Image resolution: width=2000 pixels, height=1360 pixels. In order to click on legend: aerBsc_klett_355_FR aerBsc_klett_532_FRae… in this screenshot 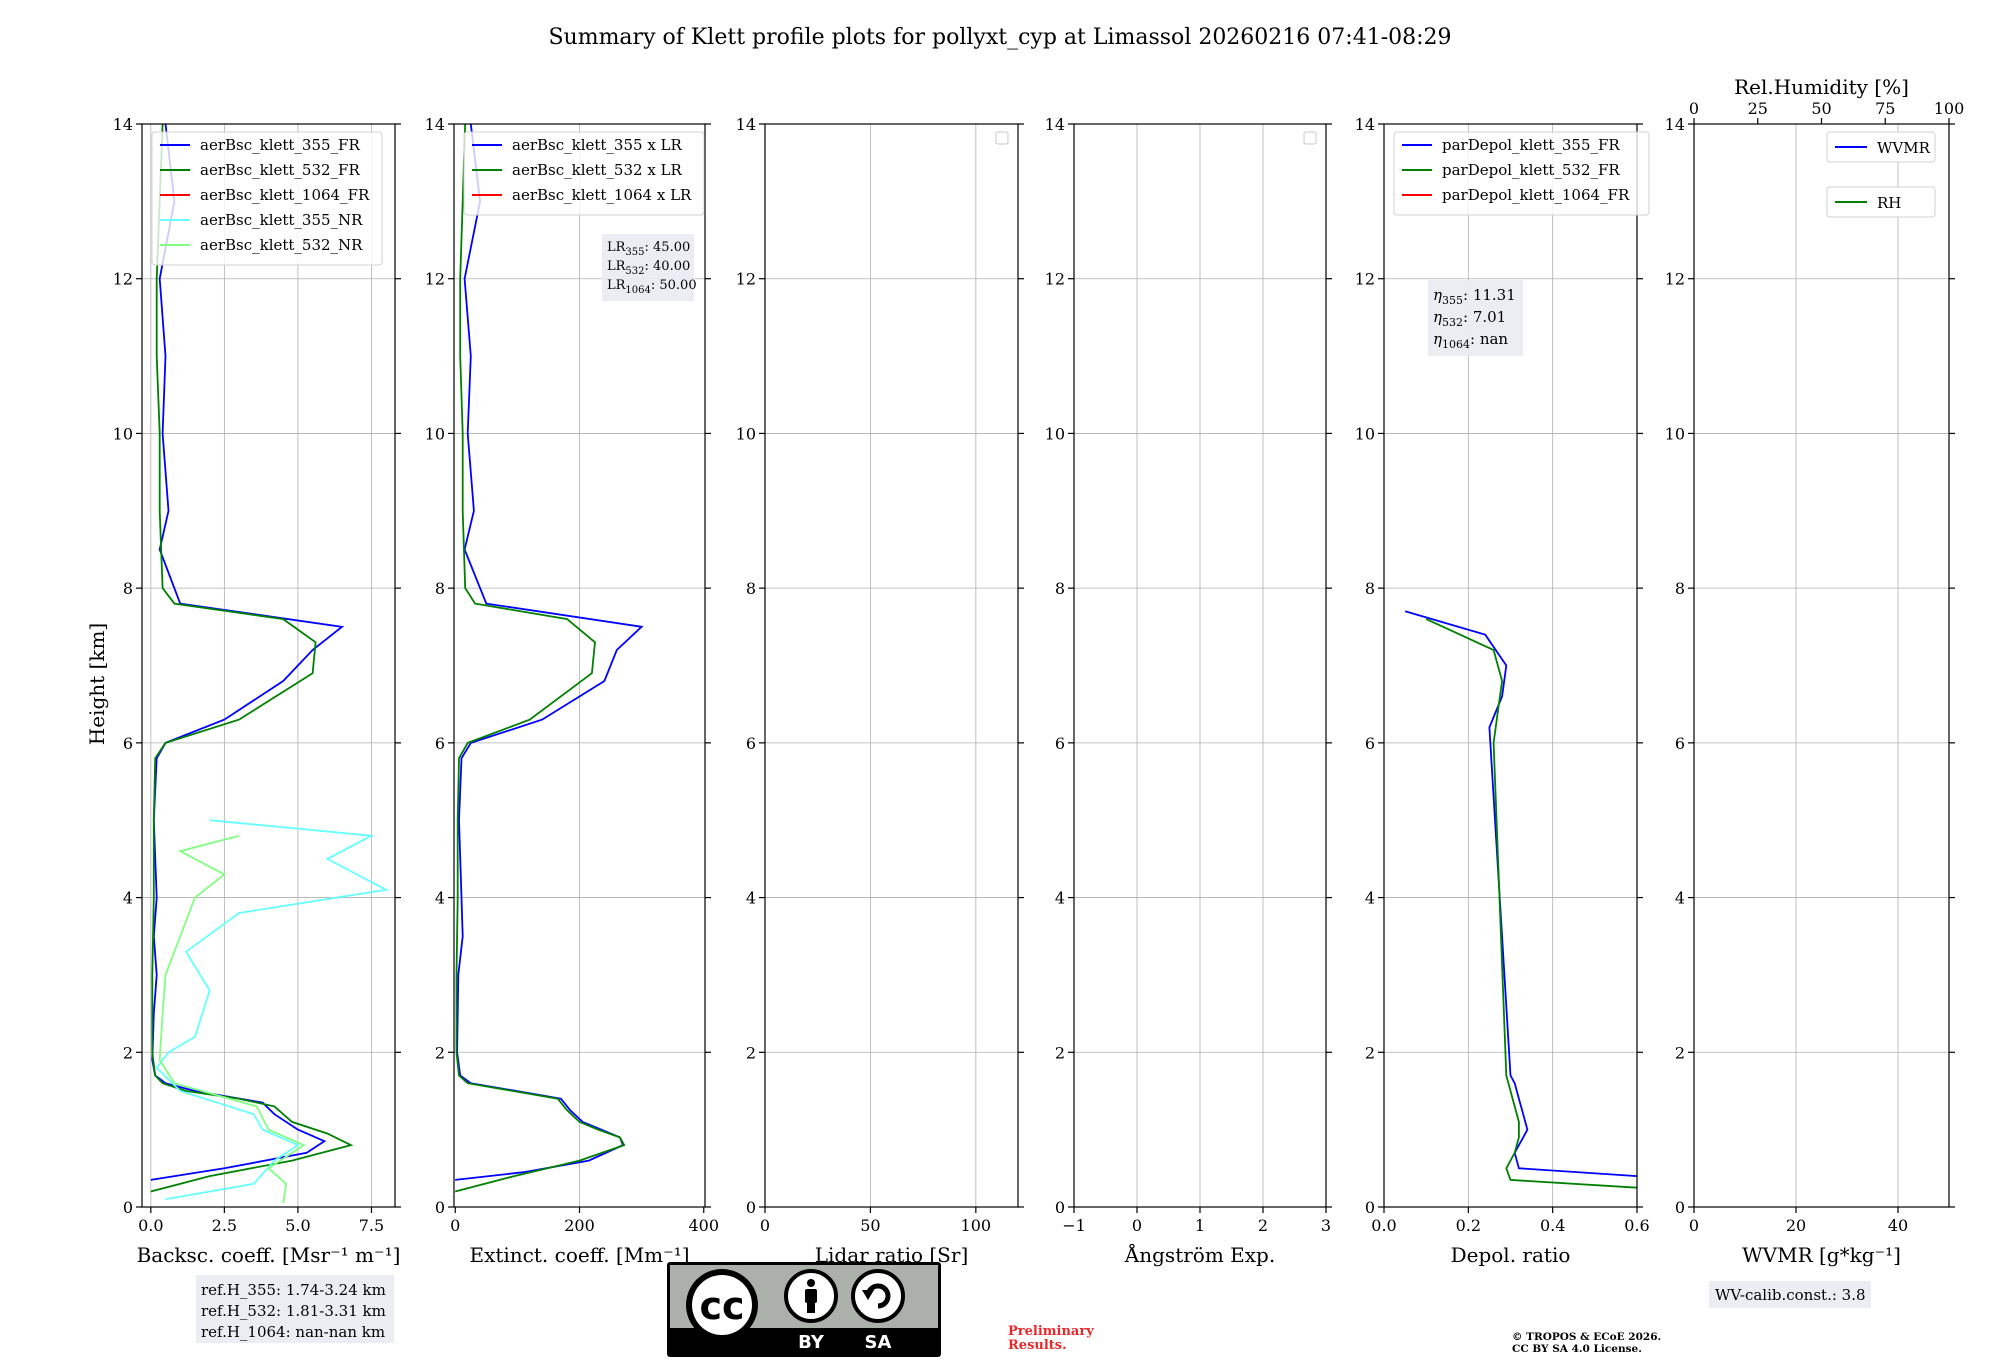, I will do `click(267, 198)`.